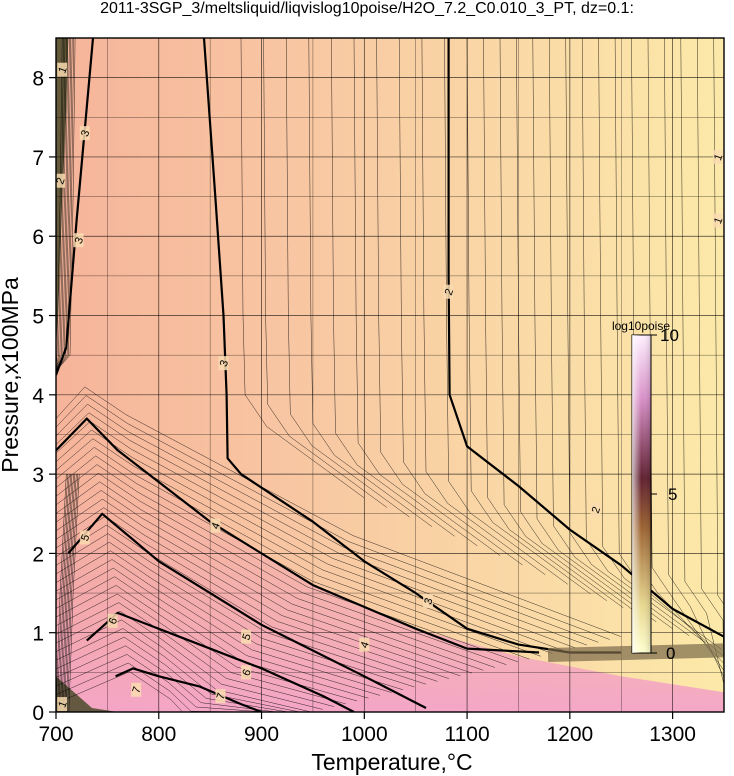 The height and width of the screenshot is (776, 734). Describe the element at coordinates (38, 317) in the screenshot. I see `y-tick-label: 5` at that location.